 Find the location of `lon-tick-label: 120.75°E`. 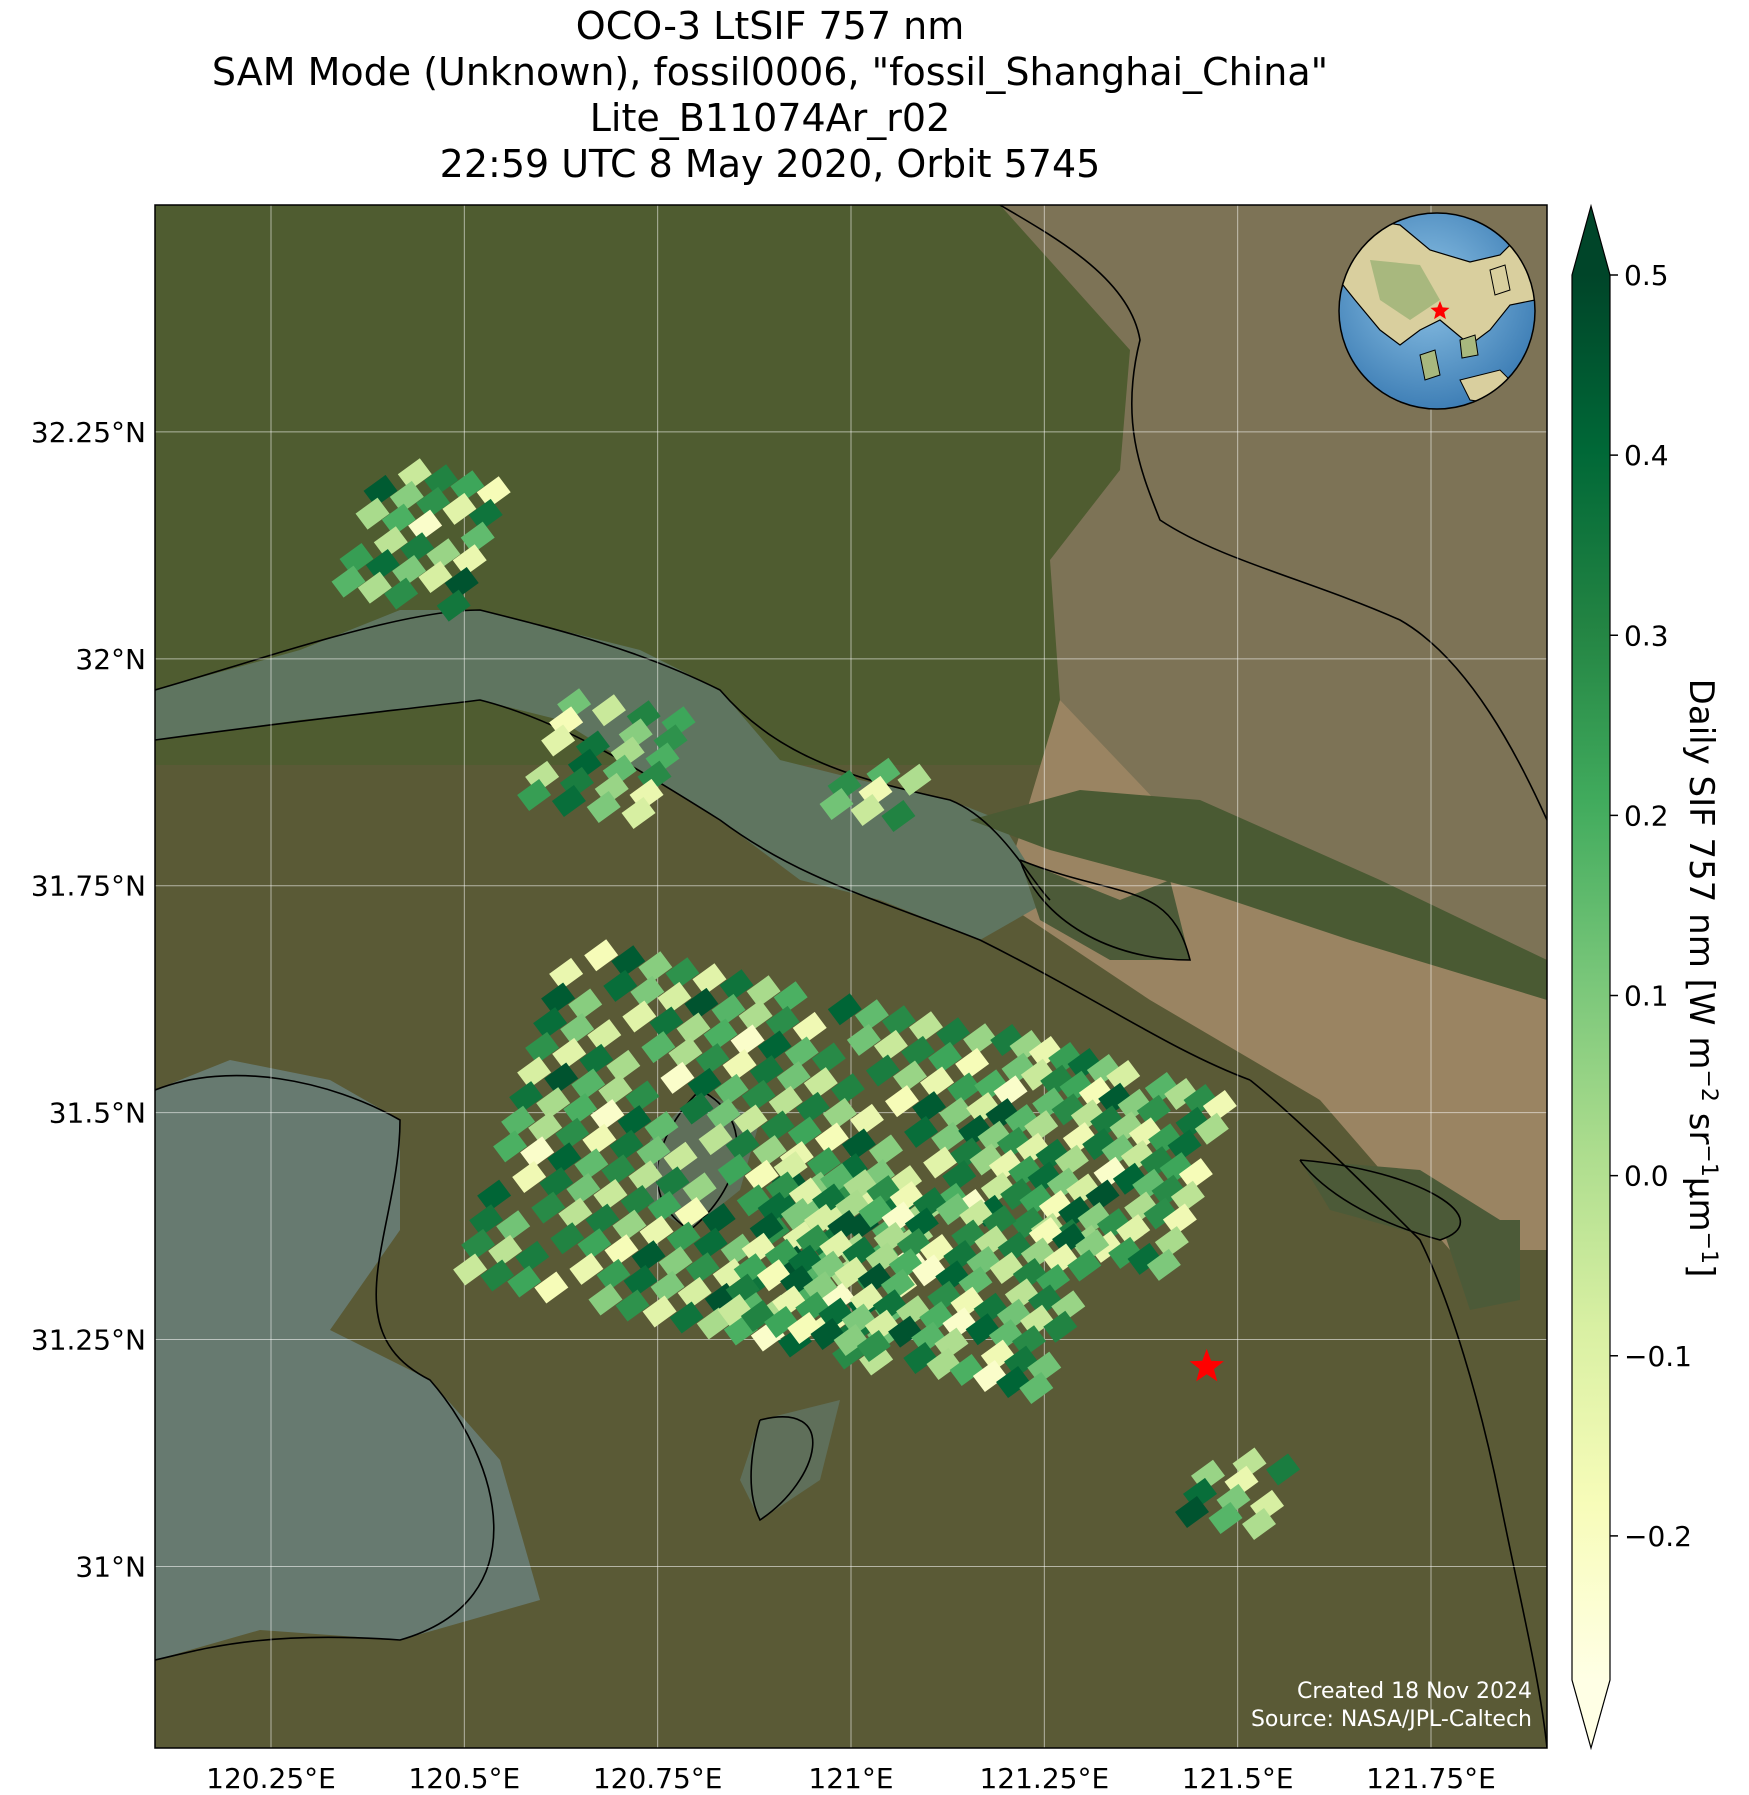

lon-tick-label: 120.75°E is located at coordinates (658, 1778).